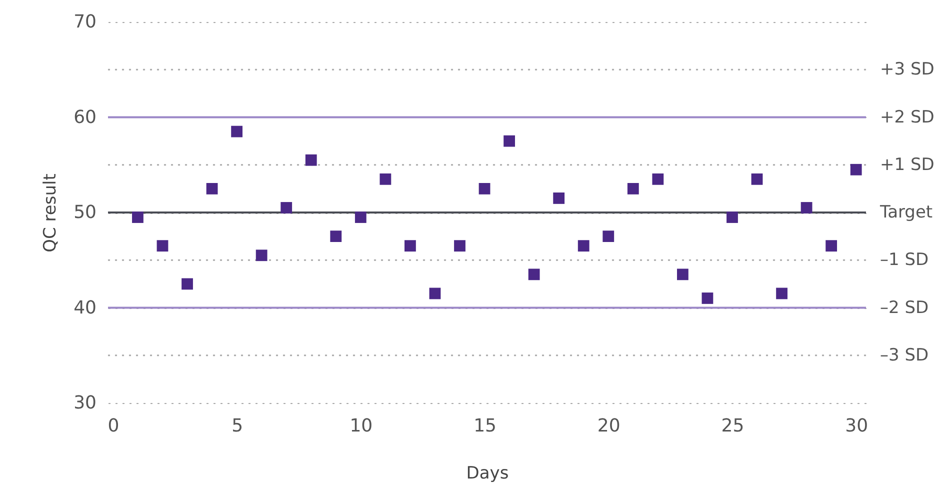 This screenshot has width=946, height=498. Describe the element at coordinates (904, 355) in the screenshot. I see `ref-line-label: –3 SD` at that location.